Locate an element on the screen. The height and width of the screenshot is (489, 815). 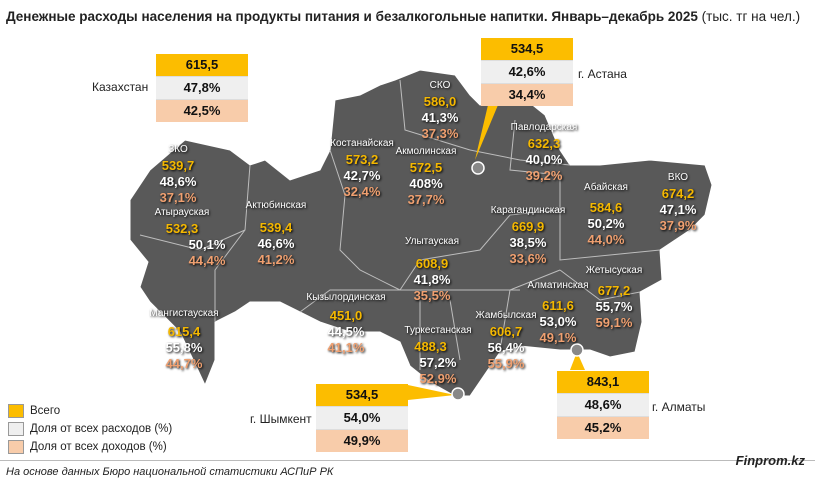
expense-share: 47,1% is located at coordinates (678, 209).